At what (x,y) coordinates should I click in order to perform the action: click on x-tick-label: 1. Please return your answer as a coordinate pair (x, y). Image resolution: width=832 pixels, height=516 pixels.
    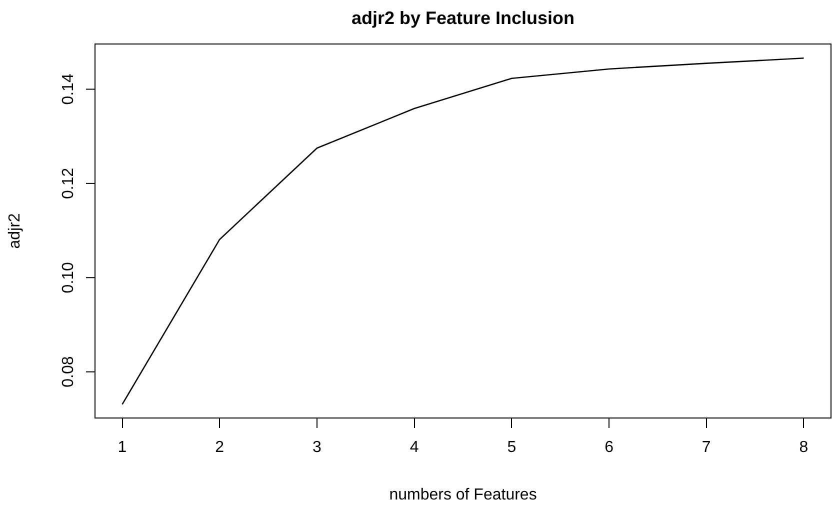
    Looking at the image, I should click on (122, 447).